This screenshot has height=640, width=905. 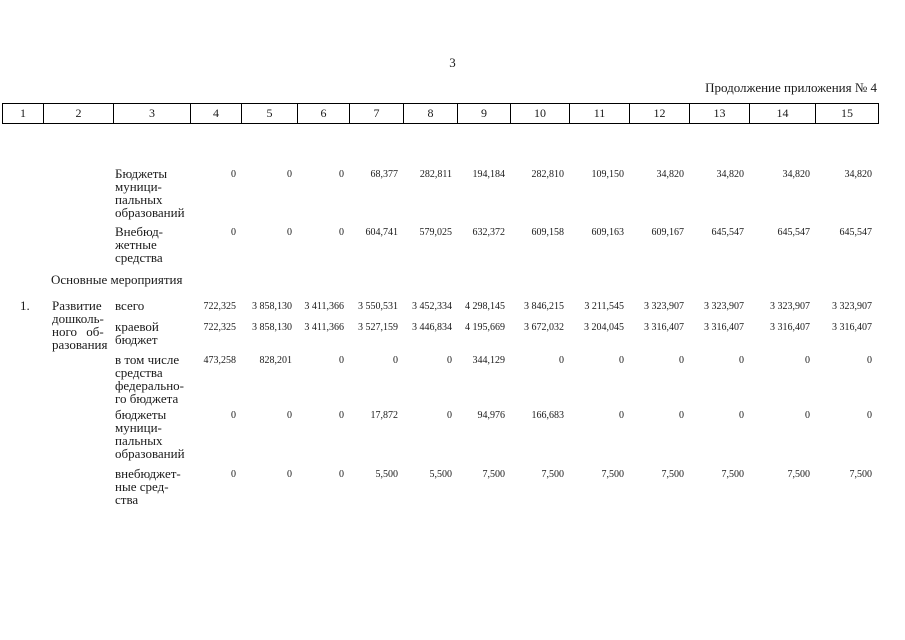 What do you see at coordinates (152, 113) in the screenshot?
I see `column-header-cell: 3` at bounding box center [152, 113].